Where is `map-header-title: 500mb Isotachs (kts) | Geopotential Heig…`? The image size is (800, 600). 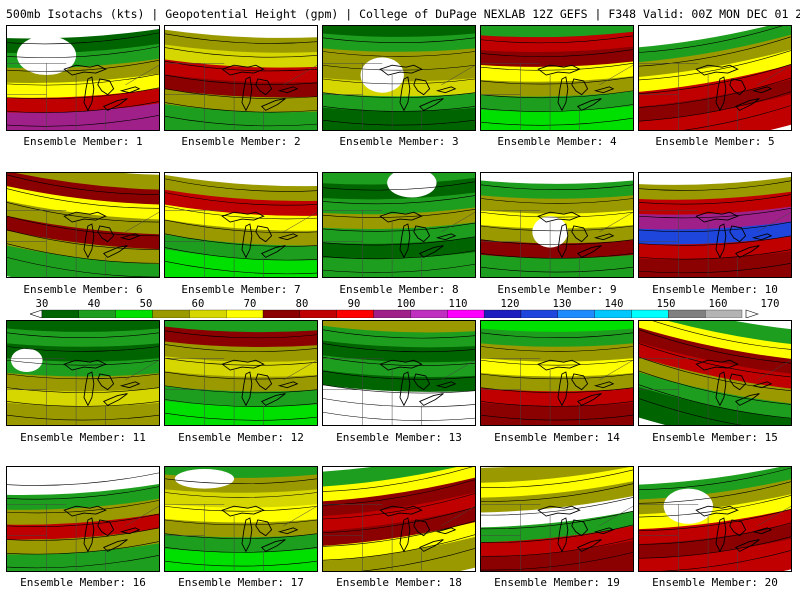
map-header-title: 500mb Isotachs (kts) | Geopotential Heig… is located at coordinates (403, 14).